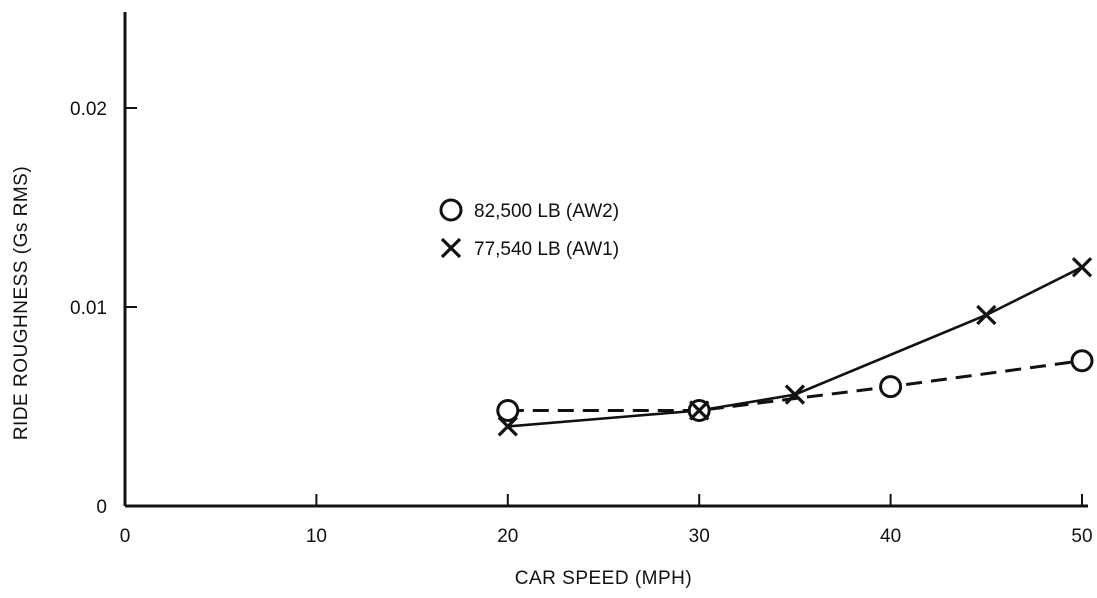  I want to click on legend-label-aw2: 82,500 LB (AW2), so click(546, 211).